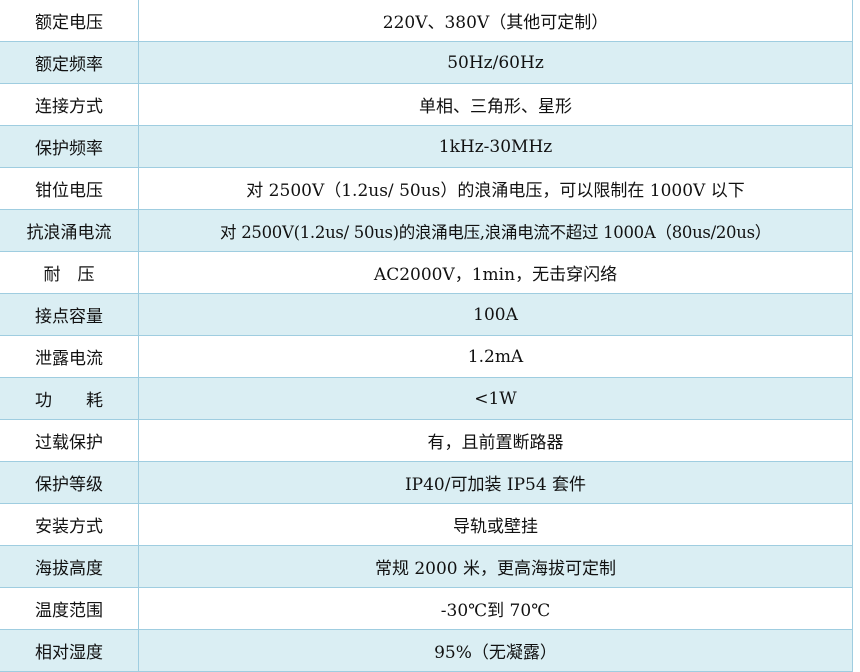  Describe the element at coordinates (69, 440) in the screenshot. I see `spec-label: 过载保护` at that location.